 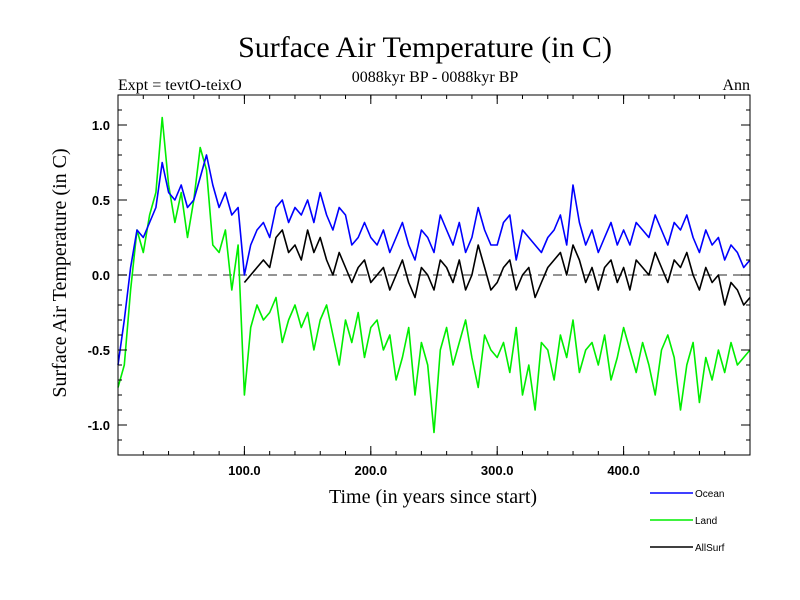 I want to click on chart-subtitle: 0088kyr BP - 0088kyr BP, so click(x=435, y=77).